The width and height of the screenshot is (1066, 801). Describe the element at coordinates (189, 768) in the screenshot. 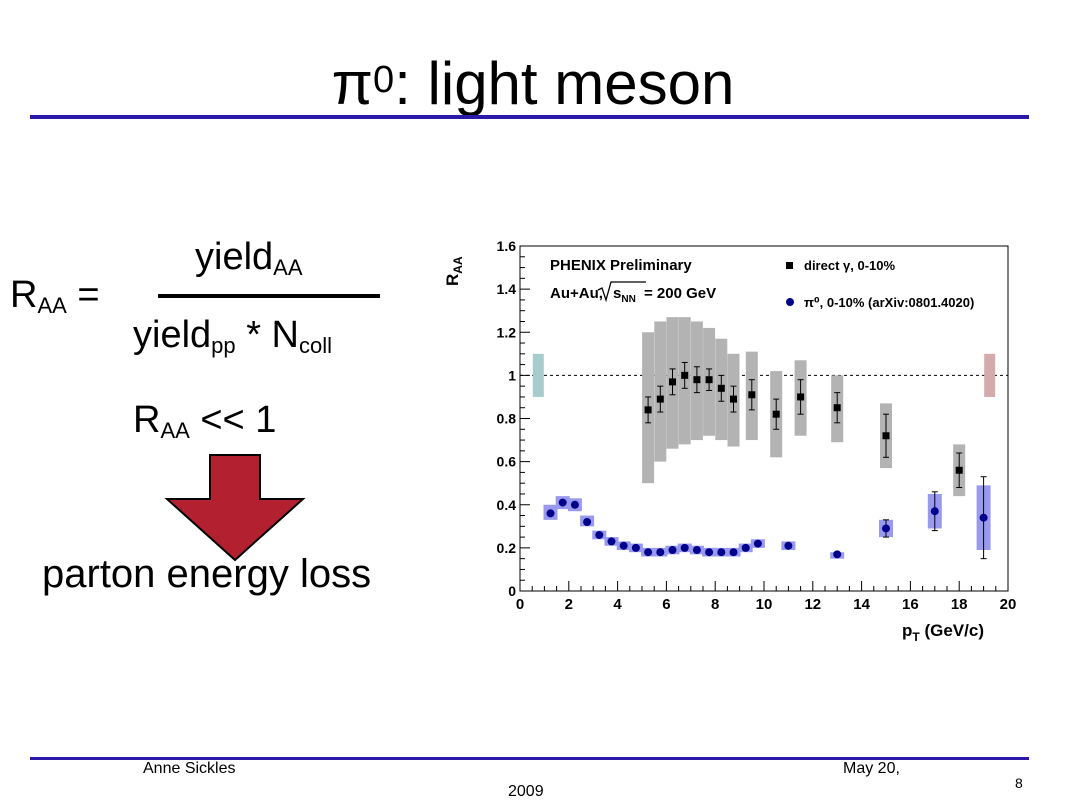

I see `footer-author: Anne Sickles` at that location.